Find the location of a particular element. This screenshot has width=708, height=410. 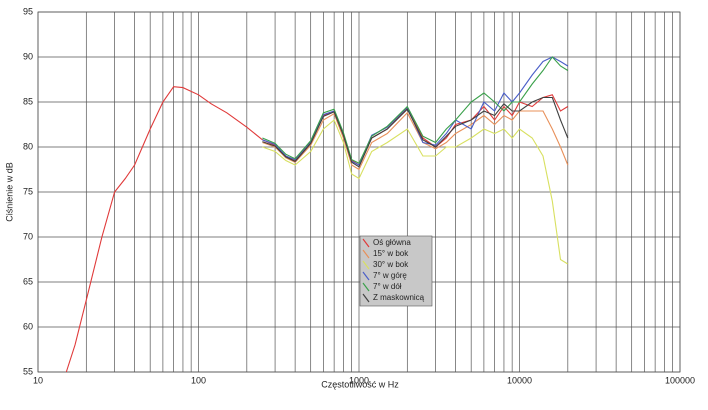

legend-label: 30° w bok is located at coordinates (391, 264).